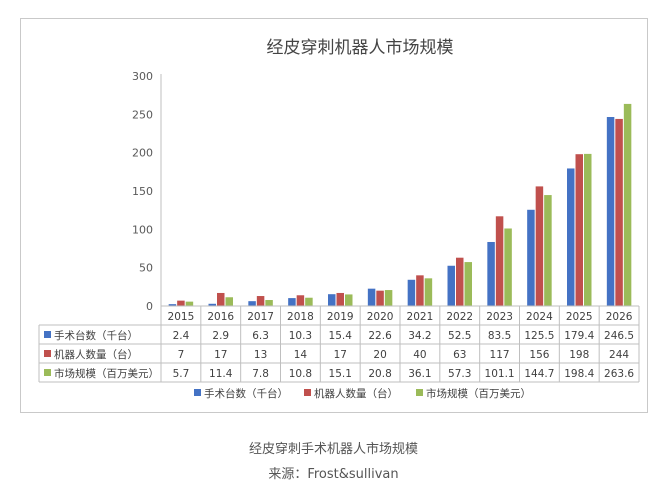 The image size is (667, 490). I want to click on chart-title: 经皮穿刺机器人市场规模, so click(360, 48).